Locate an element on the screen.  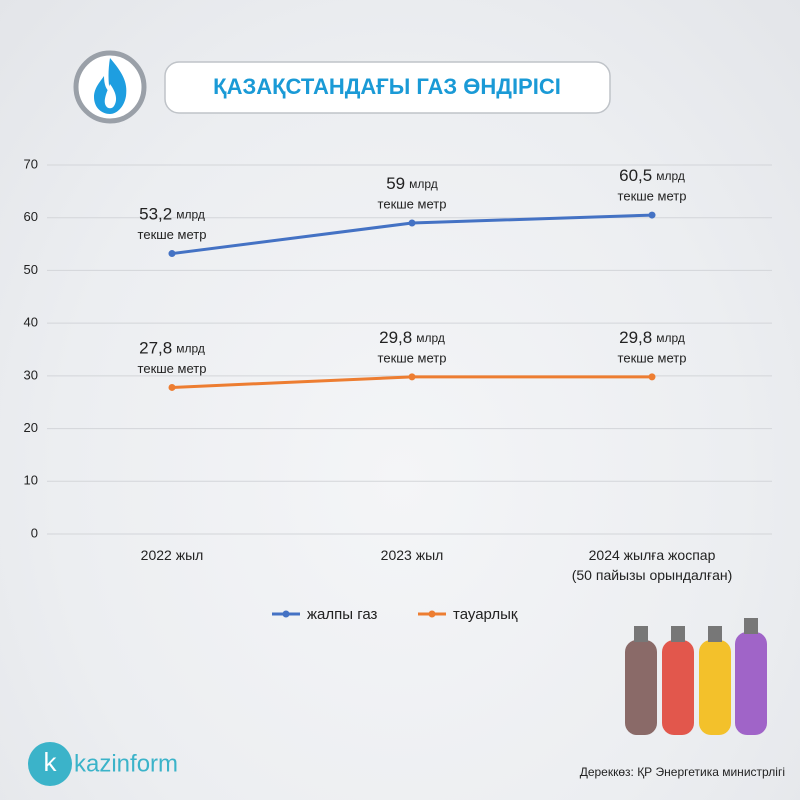
title-box is located at coordinates (387, 87).